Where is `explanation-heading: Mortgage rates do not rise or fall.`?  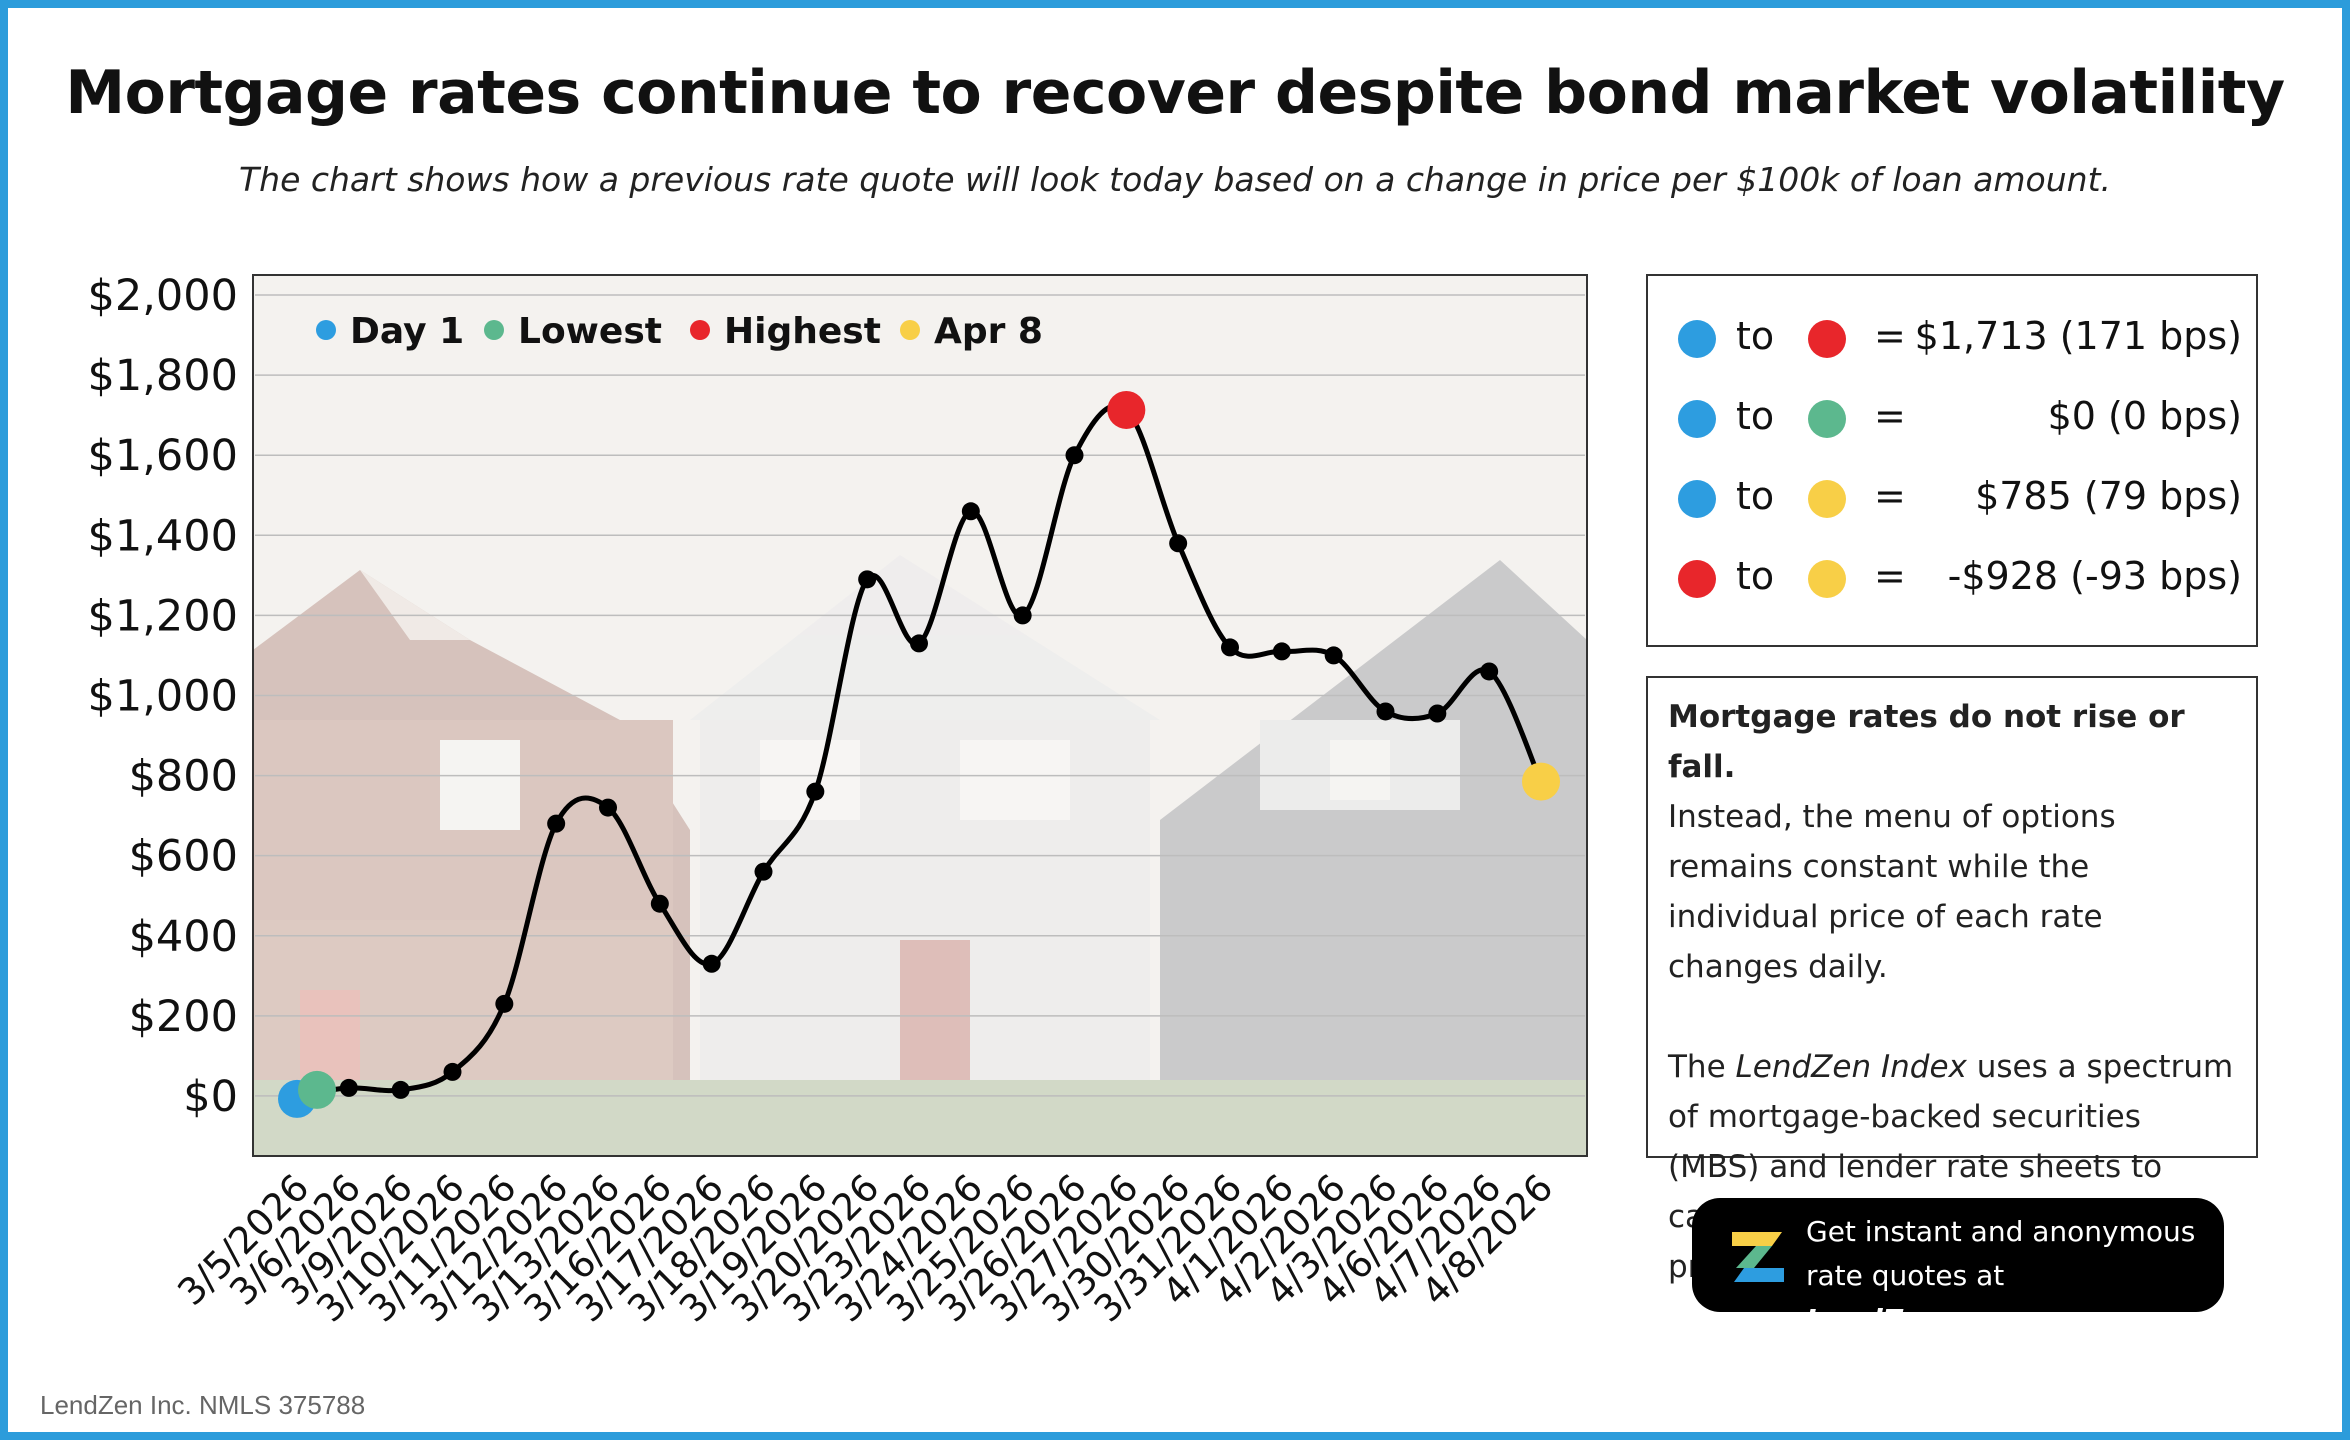 explanation-heading: Mortgage rates do not rise or fall. is located at coordinates (1926, 742).